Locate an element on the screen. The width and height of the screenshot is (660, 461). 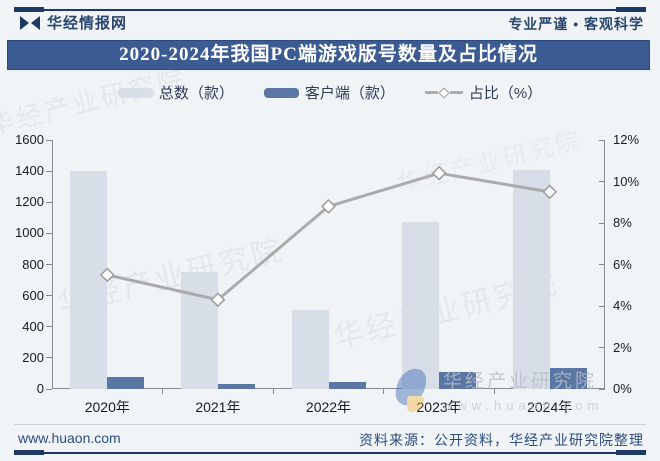
x-axis-category-label: 2021年 is located at coordinates (218, 407).